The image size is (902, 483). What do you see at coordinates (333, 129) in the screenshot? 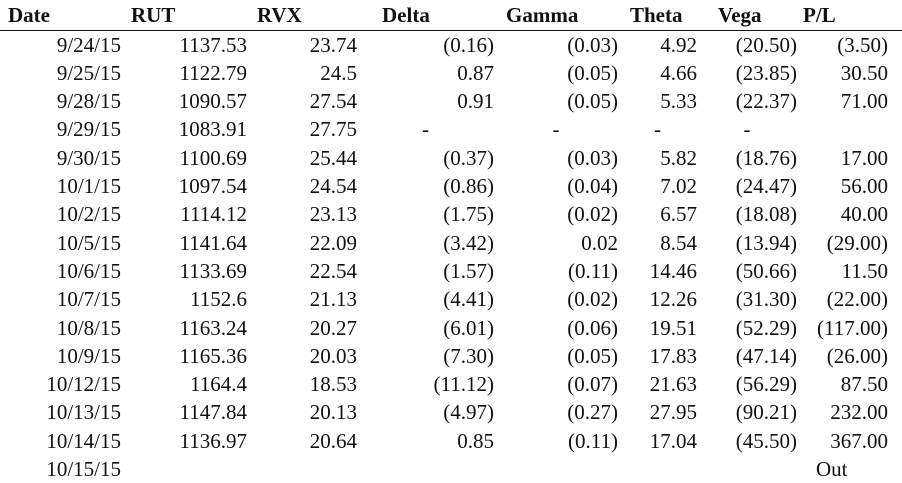
I see `cell-rvx: 27.75` at bounding box center [333, 129].